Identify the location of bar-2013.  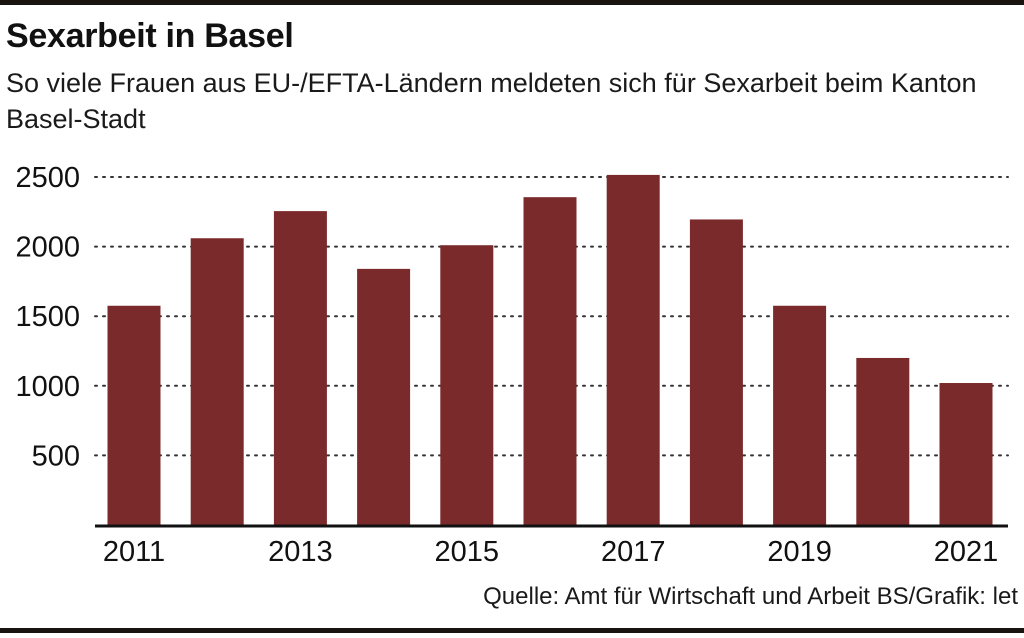
(300, 368).